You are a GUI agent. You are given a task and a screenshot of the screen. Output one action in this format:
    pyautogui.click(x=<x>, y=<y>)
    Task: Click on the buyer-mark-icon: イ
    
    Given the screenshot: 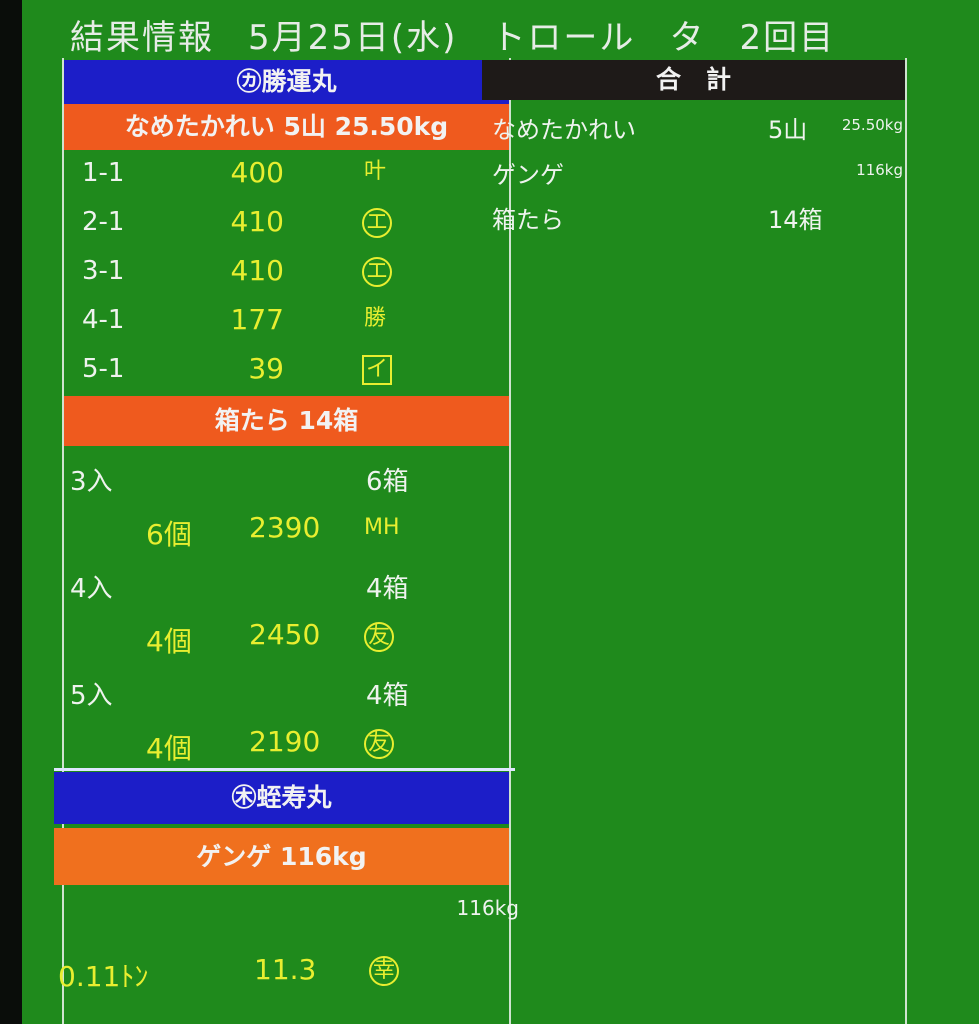 What is the action you would take?
    pyautogui.click(x=377, y=370)
    